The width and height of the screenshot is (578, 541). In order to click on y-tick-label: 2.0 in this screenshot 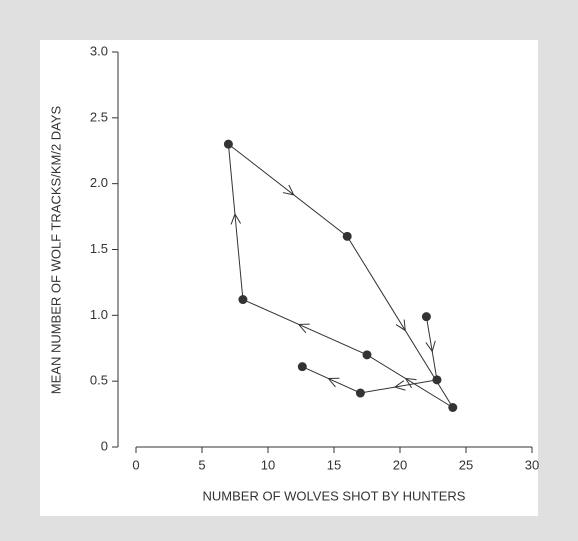, I will do `click(99, 182)`.